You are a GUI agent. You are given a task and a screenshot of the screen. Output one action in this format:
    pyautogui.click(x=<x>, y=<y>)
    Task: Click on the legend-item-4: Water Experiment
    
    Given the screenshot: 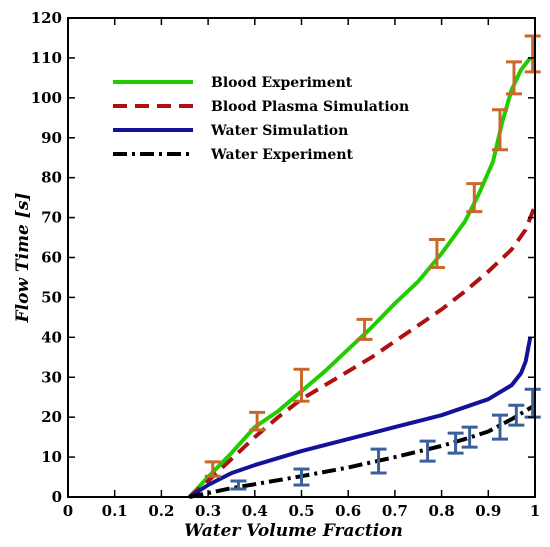 What is the action you would take?
    pyautogui.click(x=233, y=155)
    